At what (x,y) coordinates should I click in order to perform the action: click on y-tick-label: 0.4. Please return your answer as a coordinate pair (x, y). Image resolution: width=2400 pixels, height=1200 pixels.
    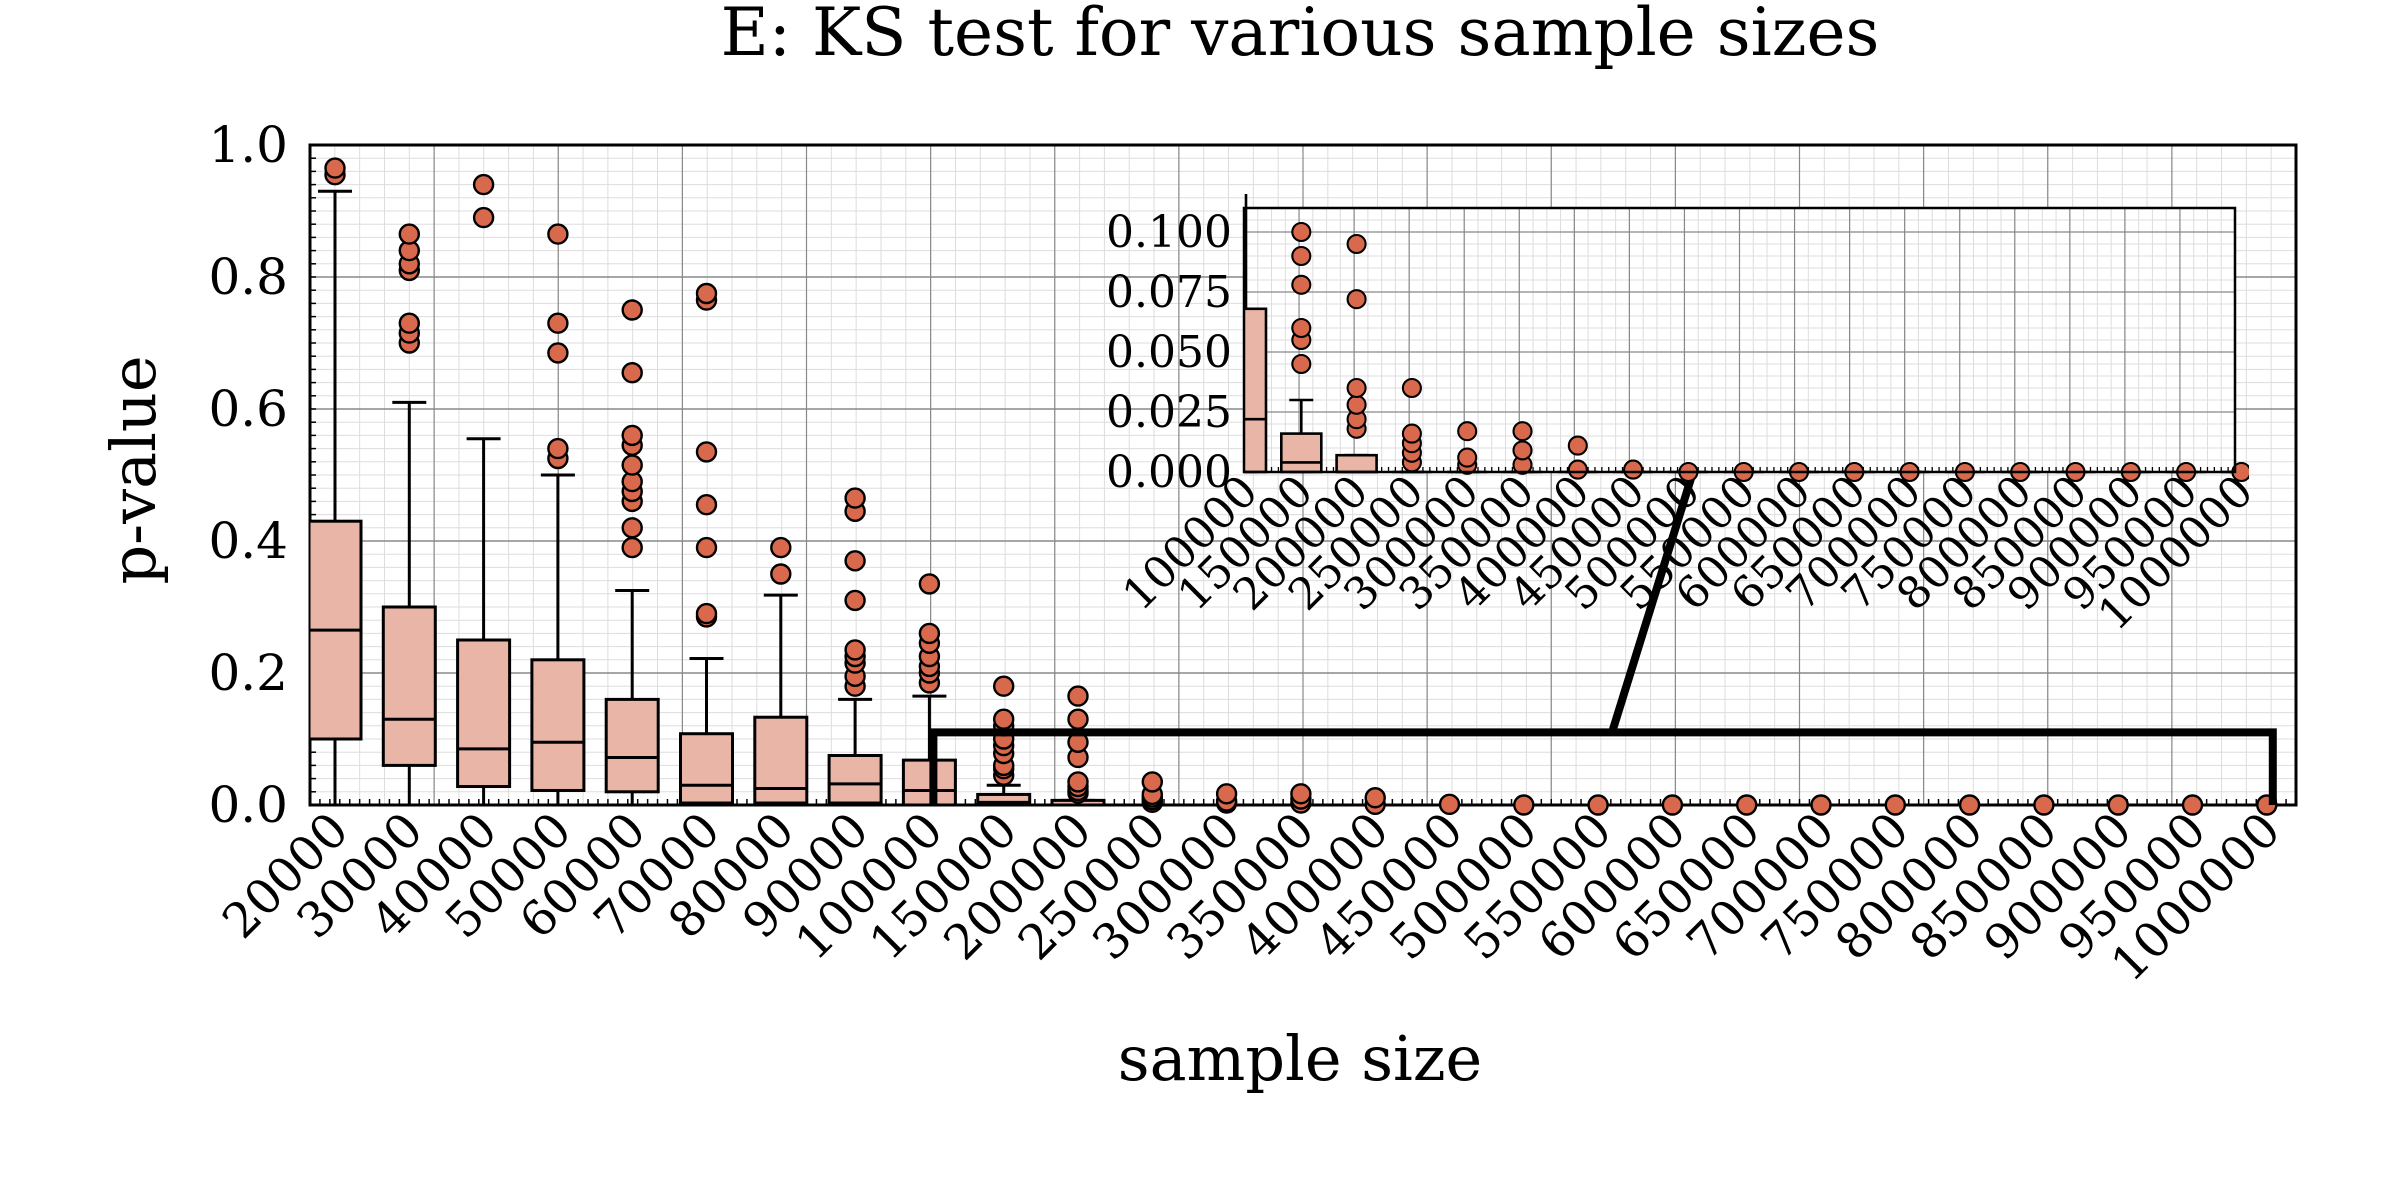
    Looking at the image, I should click on (248, 541).